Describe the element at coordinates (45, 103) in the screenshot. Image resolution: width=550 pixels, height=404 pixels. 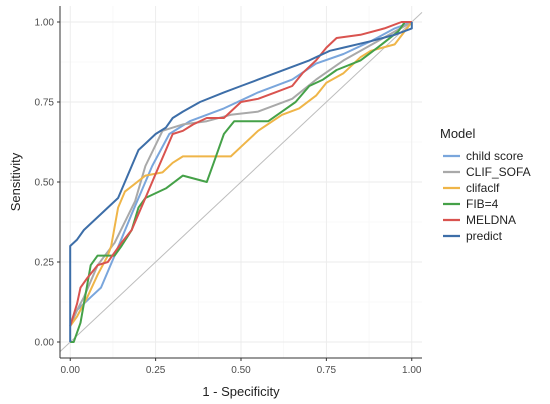
I see `y-tick-label: 0.75` at that location.